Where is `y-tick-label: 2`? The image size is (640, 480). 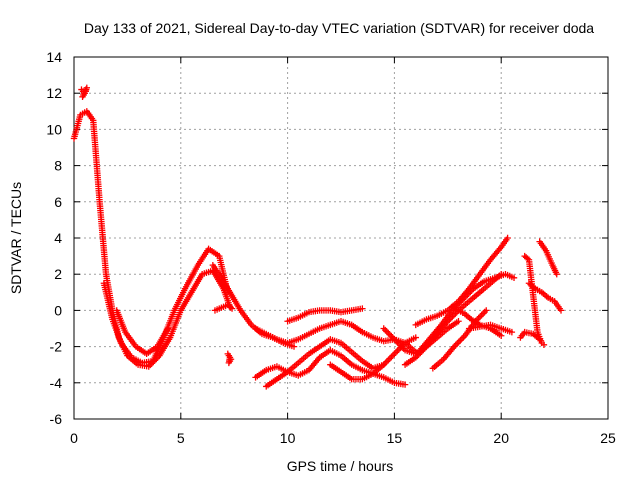 y-tick-label: 2 is located at coordinates (58, 274).